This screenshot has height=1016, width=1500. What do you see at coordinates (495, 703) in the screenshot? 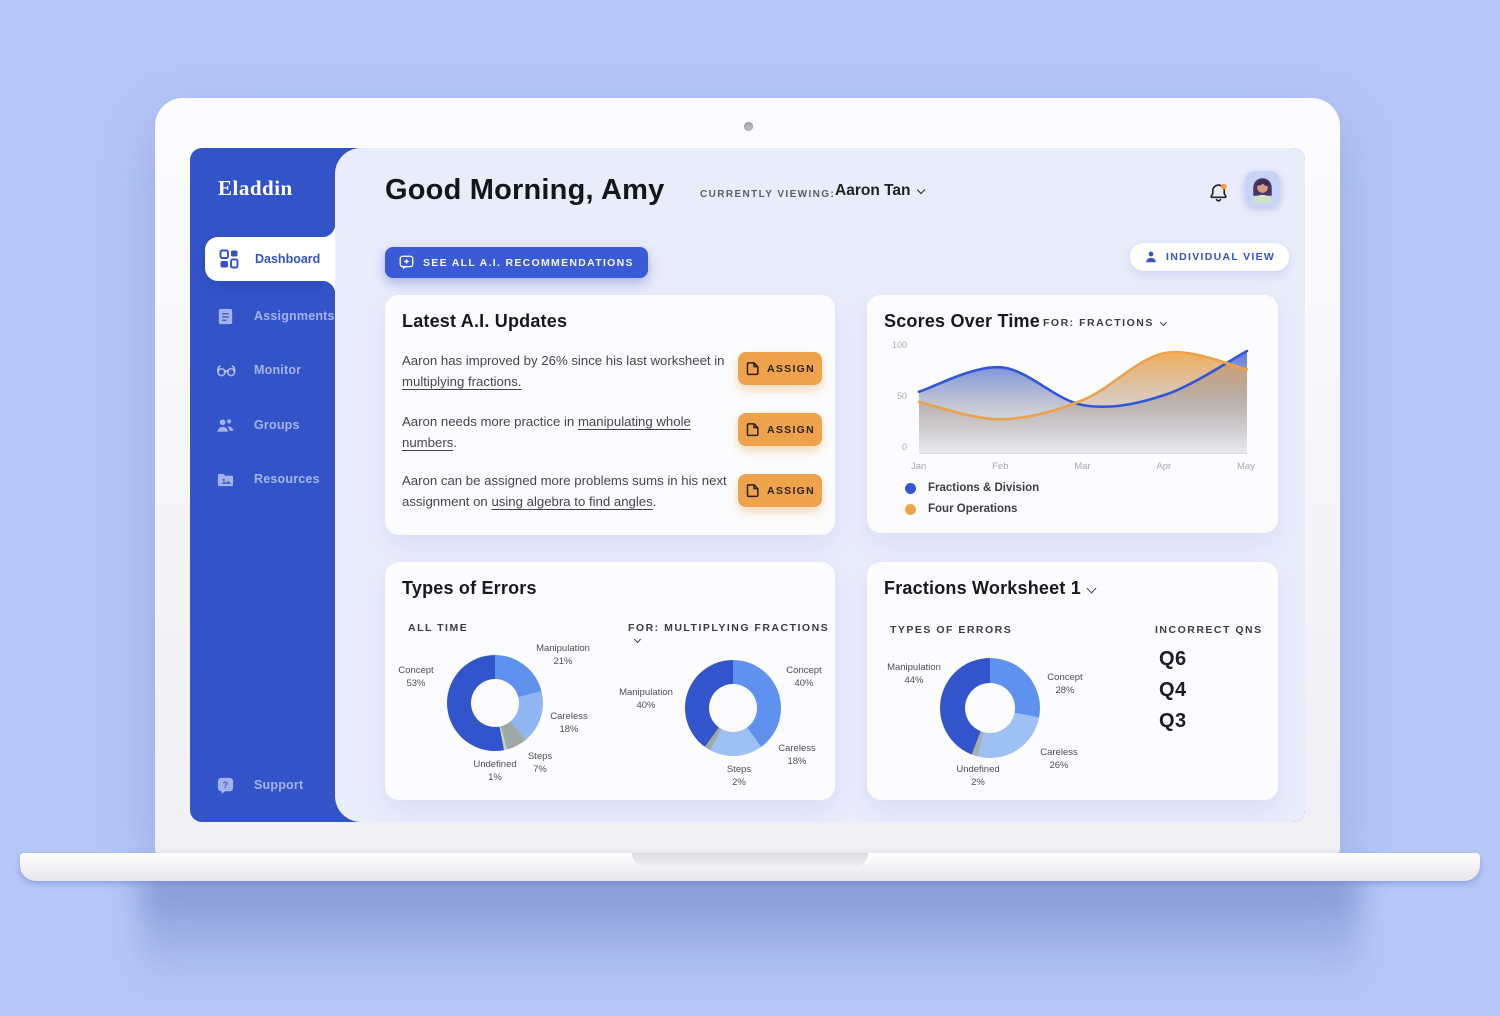
I see `donut-all-time` at bounding box center [495, 703].